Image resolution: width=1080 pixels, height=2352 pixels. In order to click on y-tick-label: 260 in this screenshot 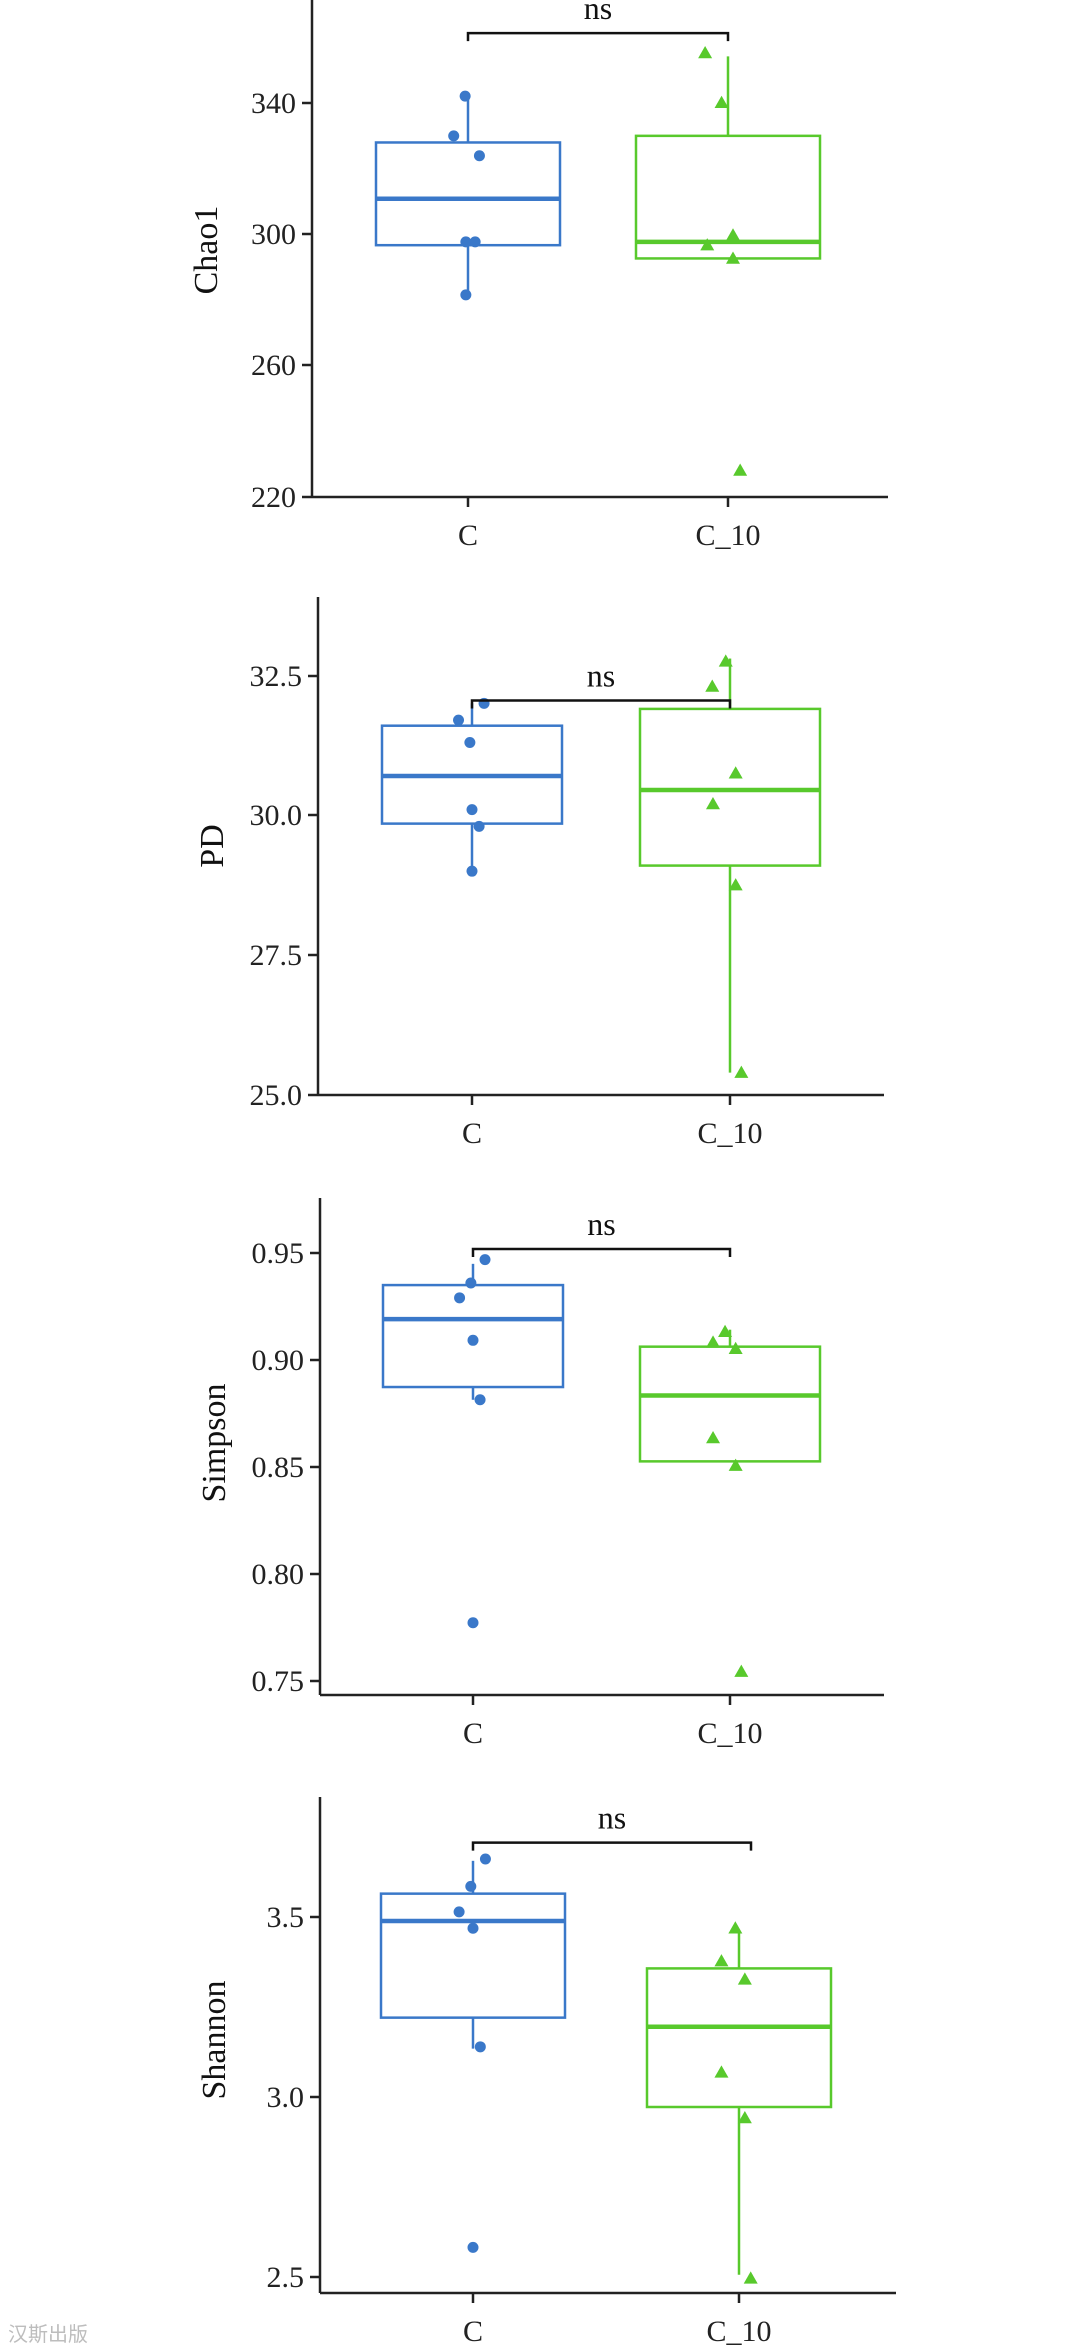, I will do `click(273, 365)`.